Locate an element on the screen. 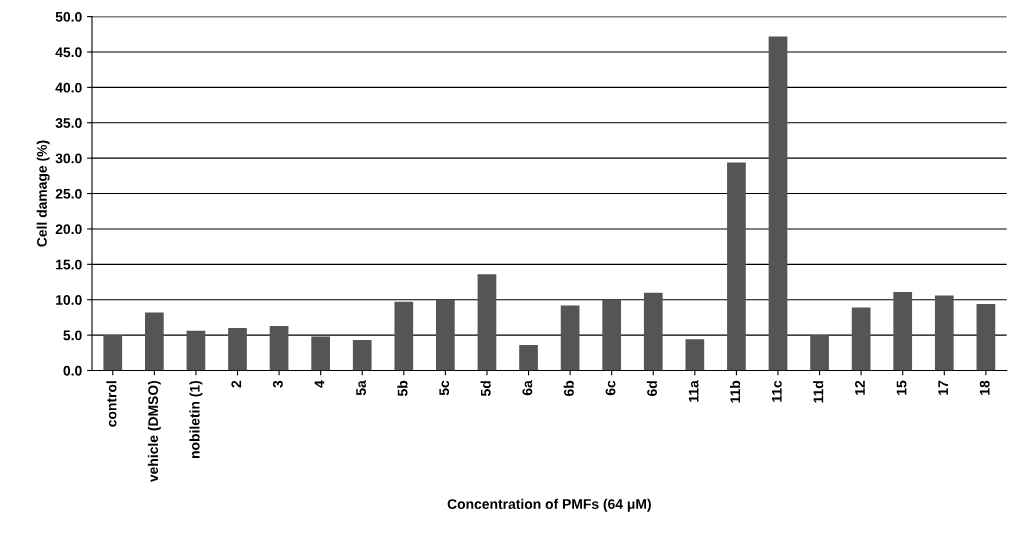  x-tick-label: 6a is located at coordinates (527, 388).